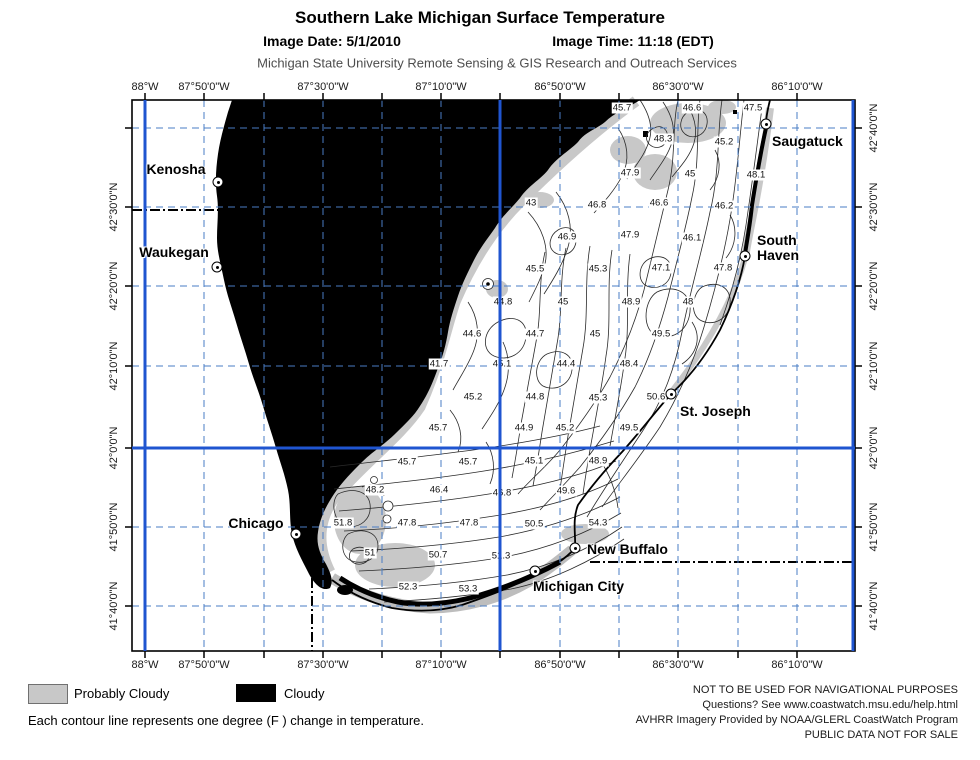 The width and height of the screenshot is (980, 760). What do you see at coordinates (656, 397) in the screenshot?
I see `temp-label: 50.6` at bounding box center [656, 397].